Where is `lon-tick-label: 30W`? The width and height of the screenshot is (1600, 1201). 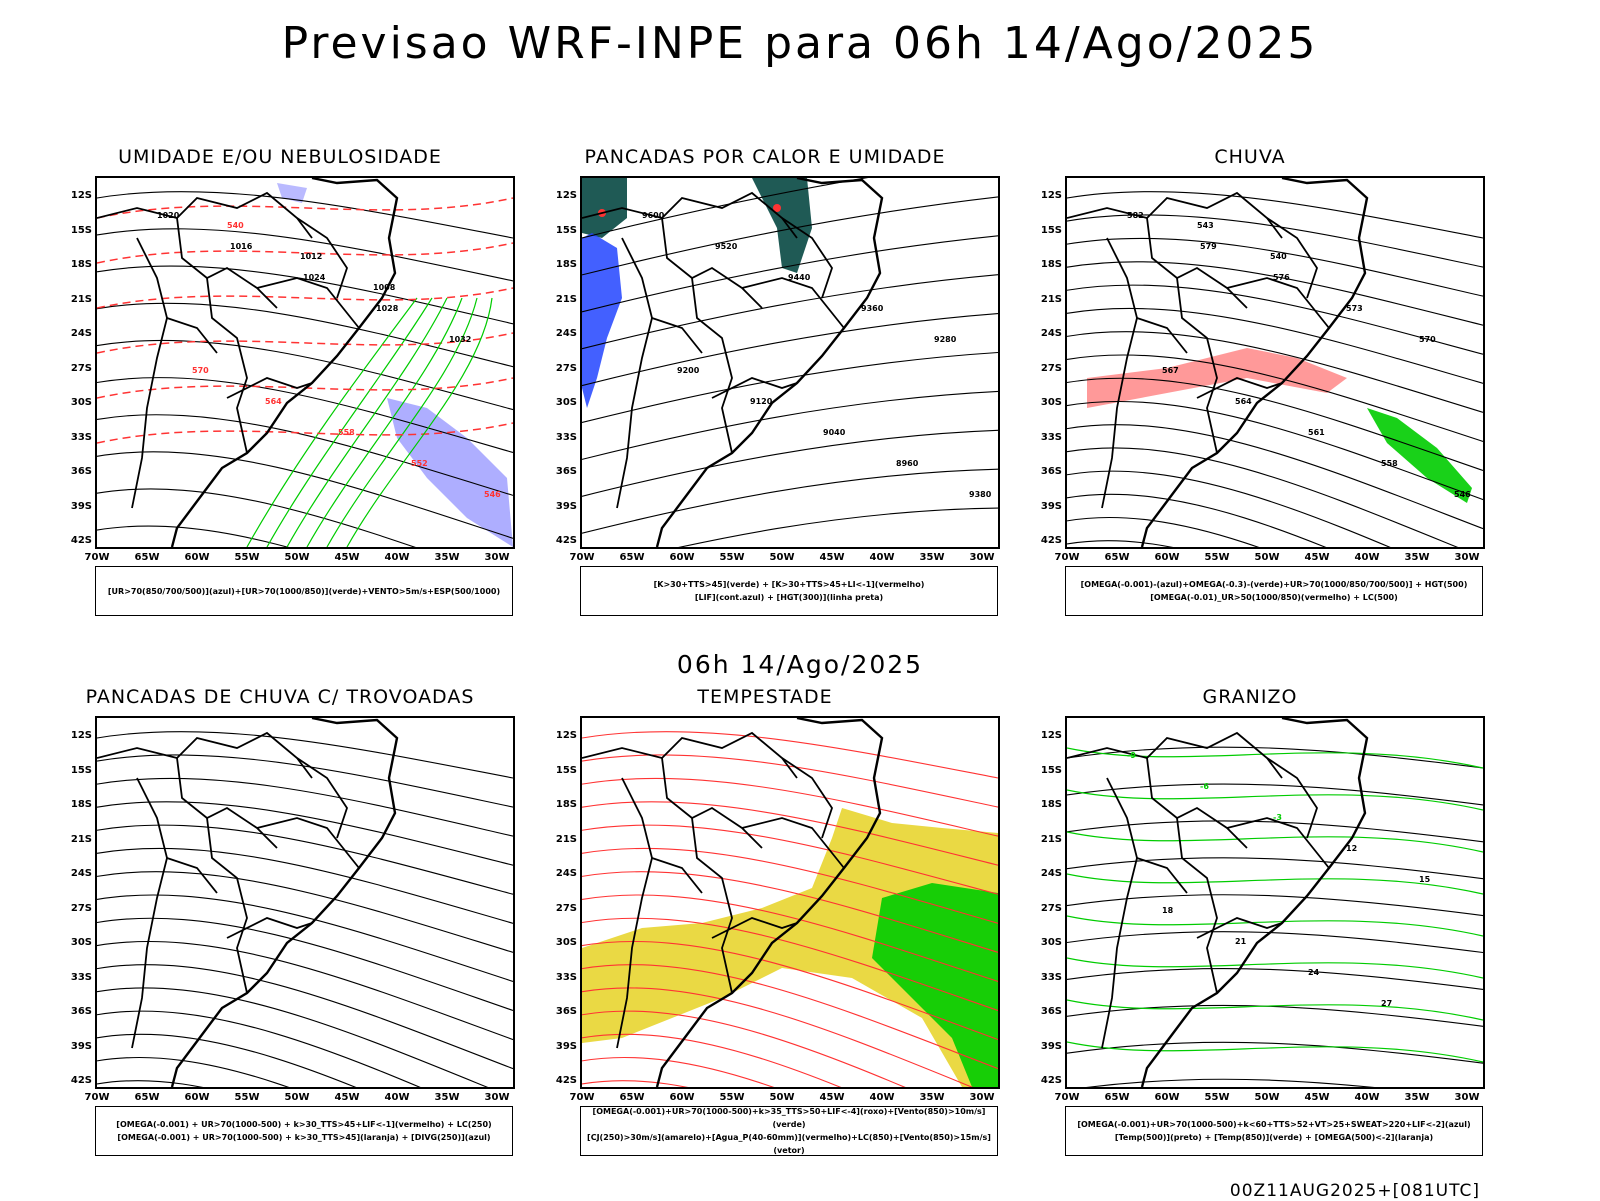 lon-tick-label: 30W is located at coordinates (1467, 1097).